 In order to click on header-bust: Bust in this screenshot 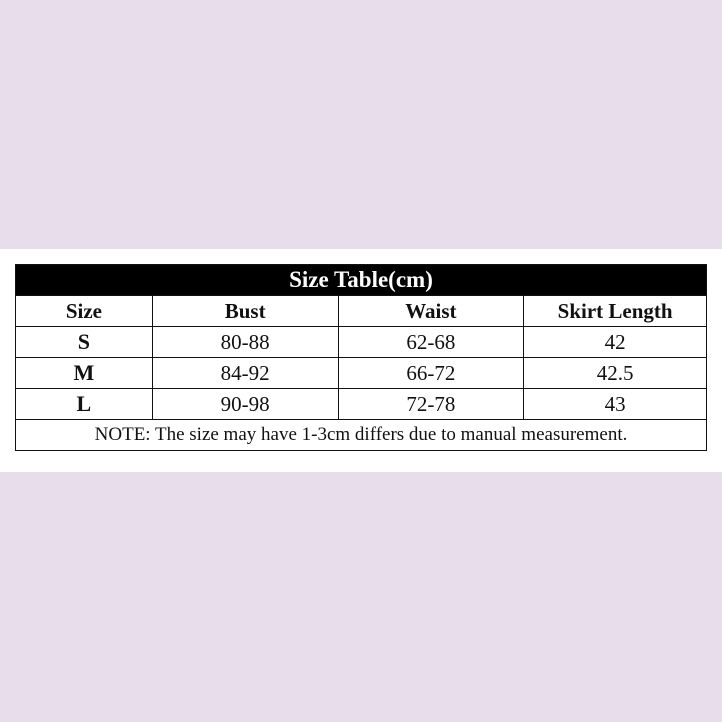, I will do `click(245, 311)`.